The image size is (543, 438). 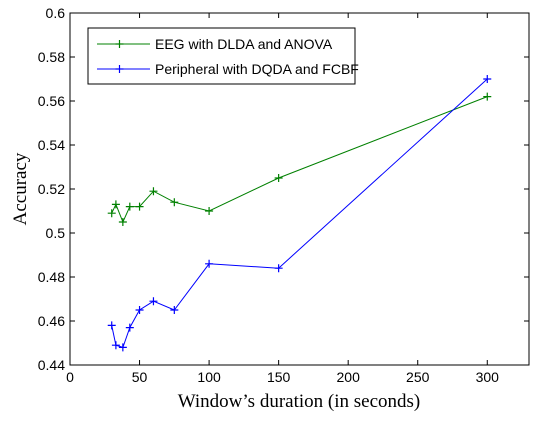 What do you see at coordinates (20, 188) in the screenshot?
I see `y-axis-title: Accuracy` at bounding box center [20, 188].